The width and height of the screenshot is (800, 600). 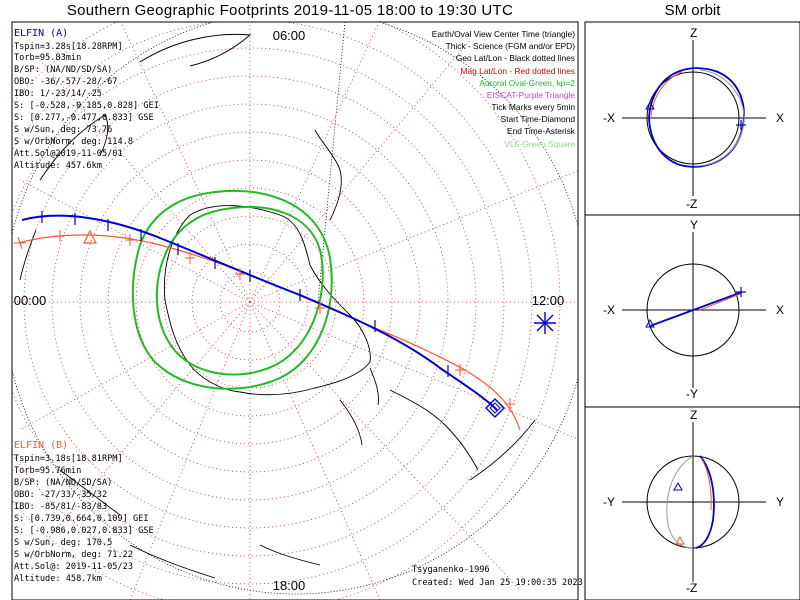 I want to click on elfin-a-line: B/SP: (NA/ND/SD/SA), so click(x=63, y=70).